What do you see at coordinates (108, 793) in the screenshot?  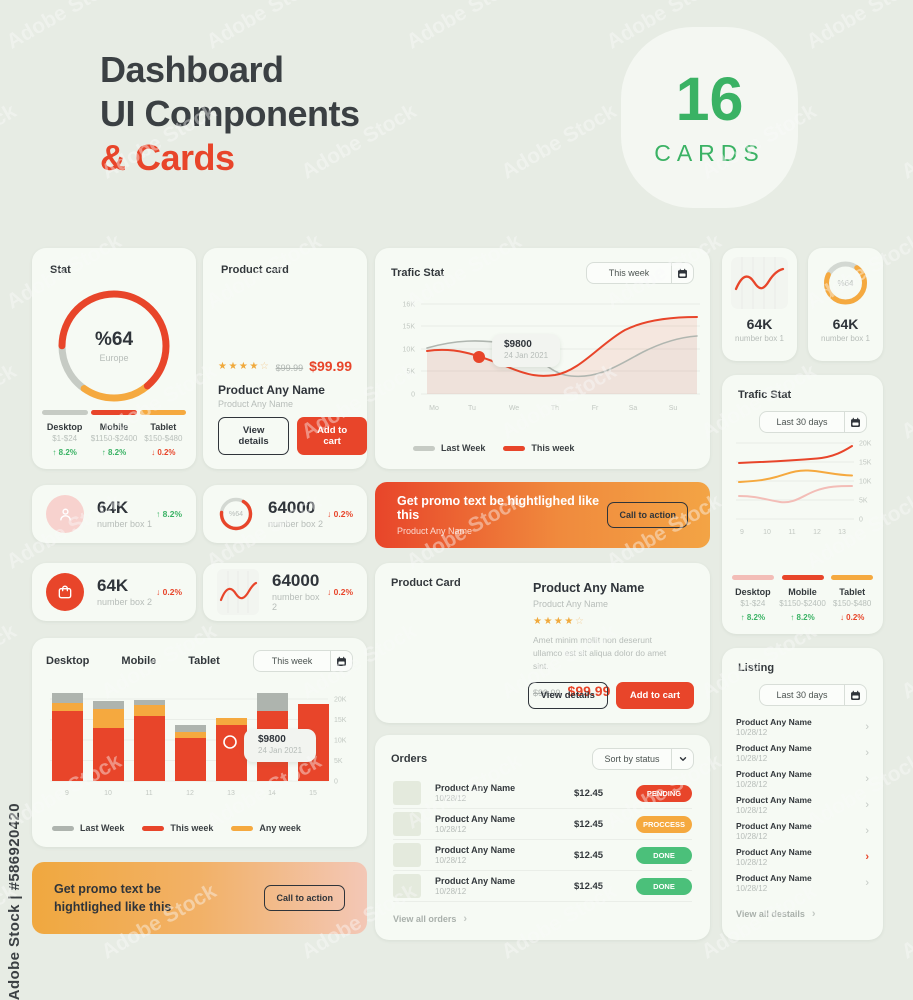 I see `svg-text: 10` at bounding box center [108, 793].